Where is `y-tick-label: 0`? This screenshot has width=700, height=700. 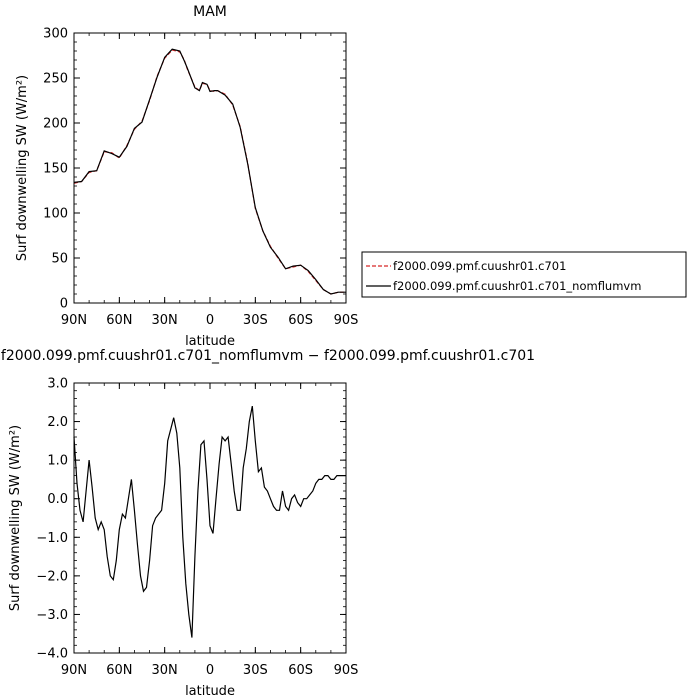
y-tick-label: 0 is located at coordinates (64, 304).